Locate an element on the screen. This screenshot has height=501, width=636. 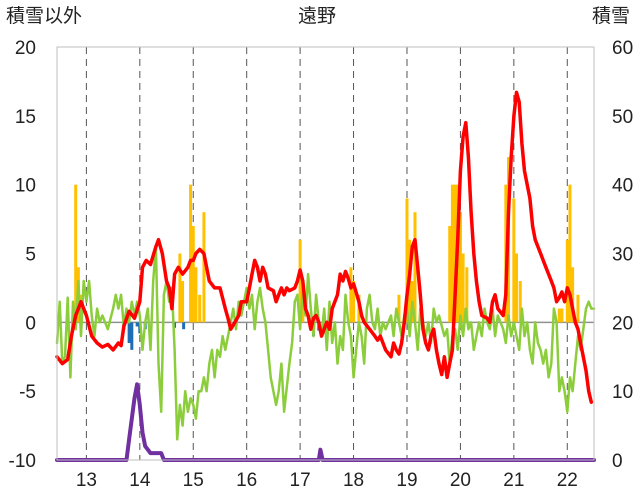
x-tick-label: 22 is located at coordinates (567, 480).